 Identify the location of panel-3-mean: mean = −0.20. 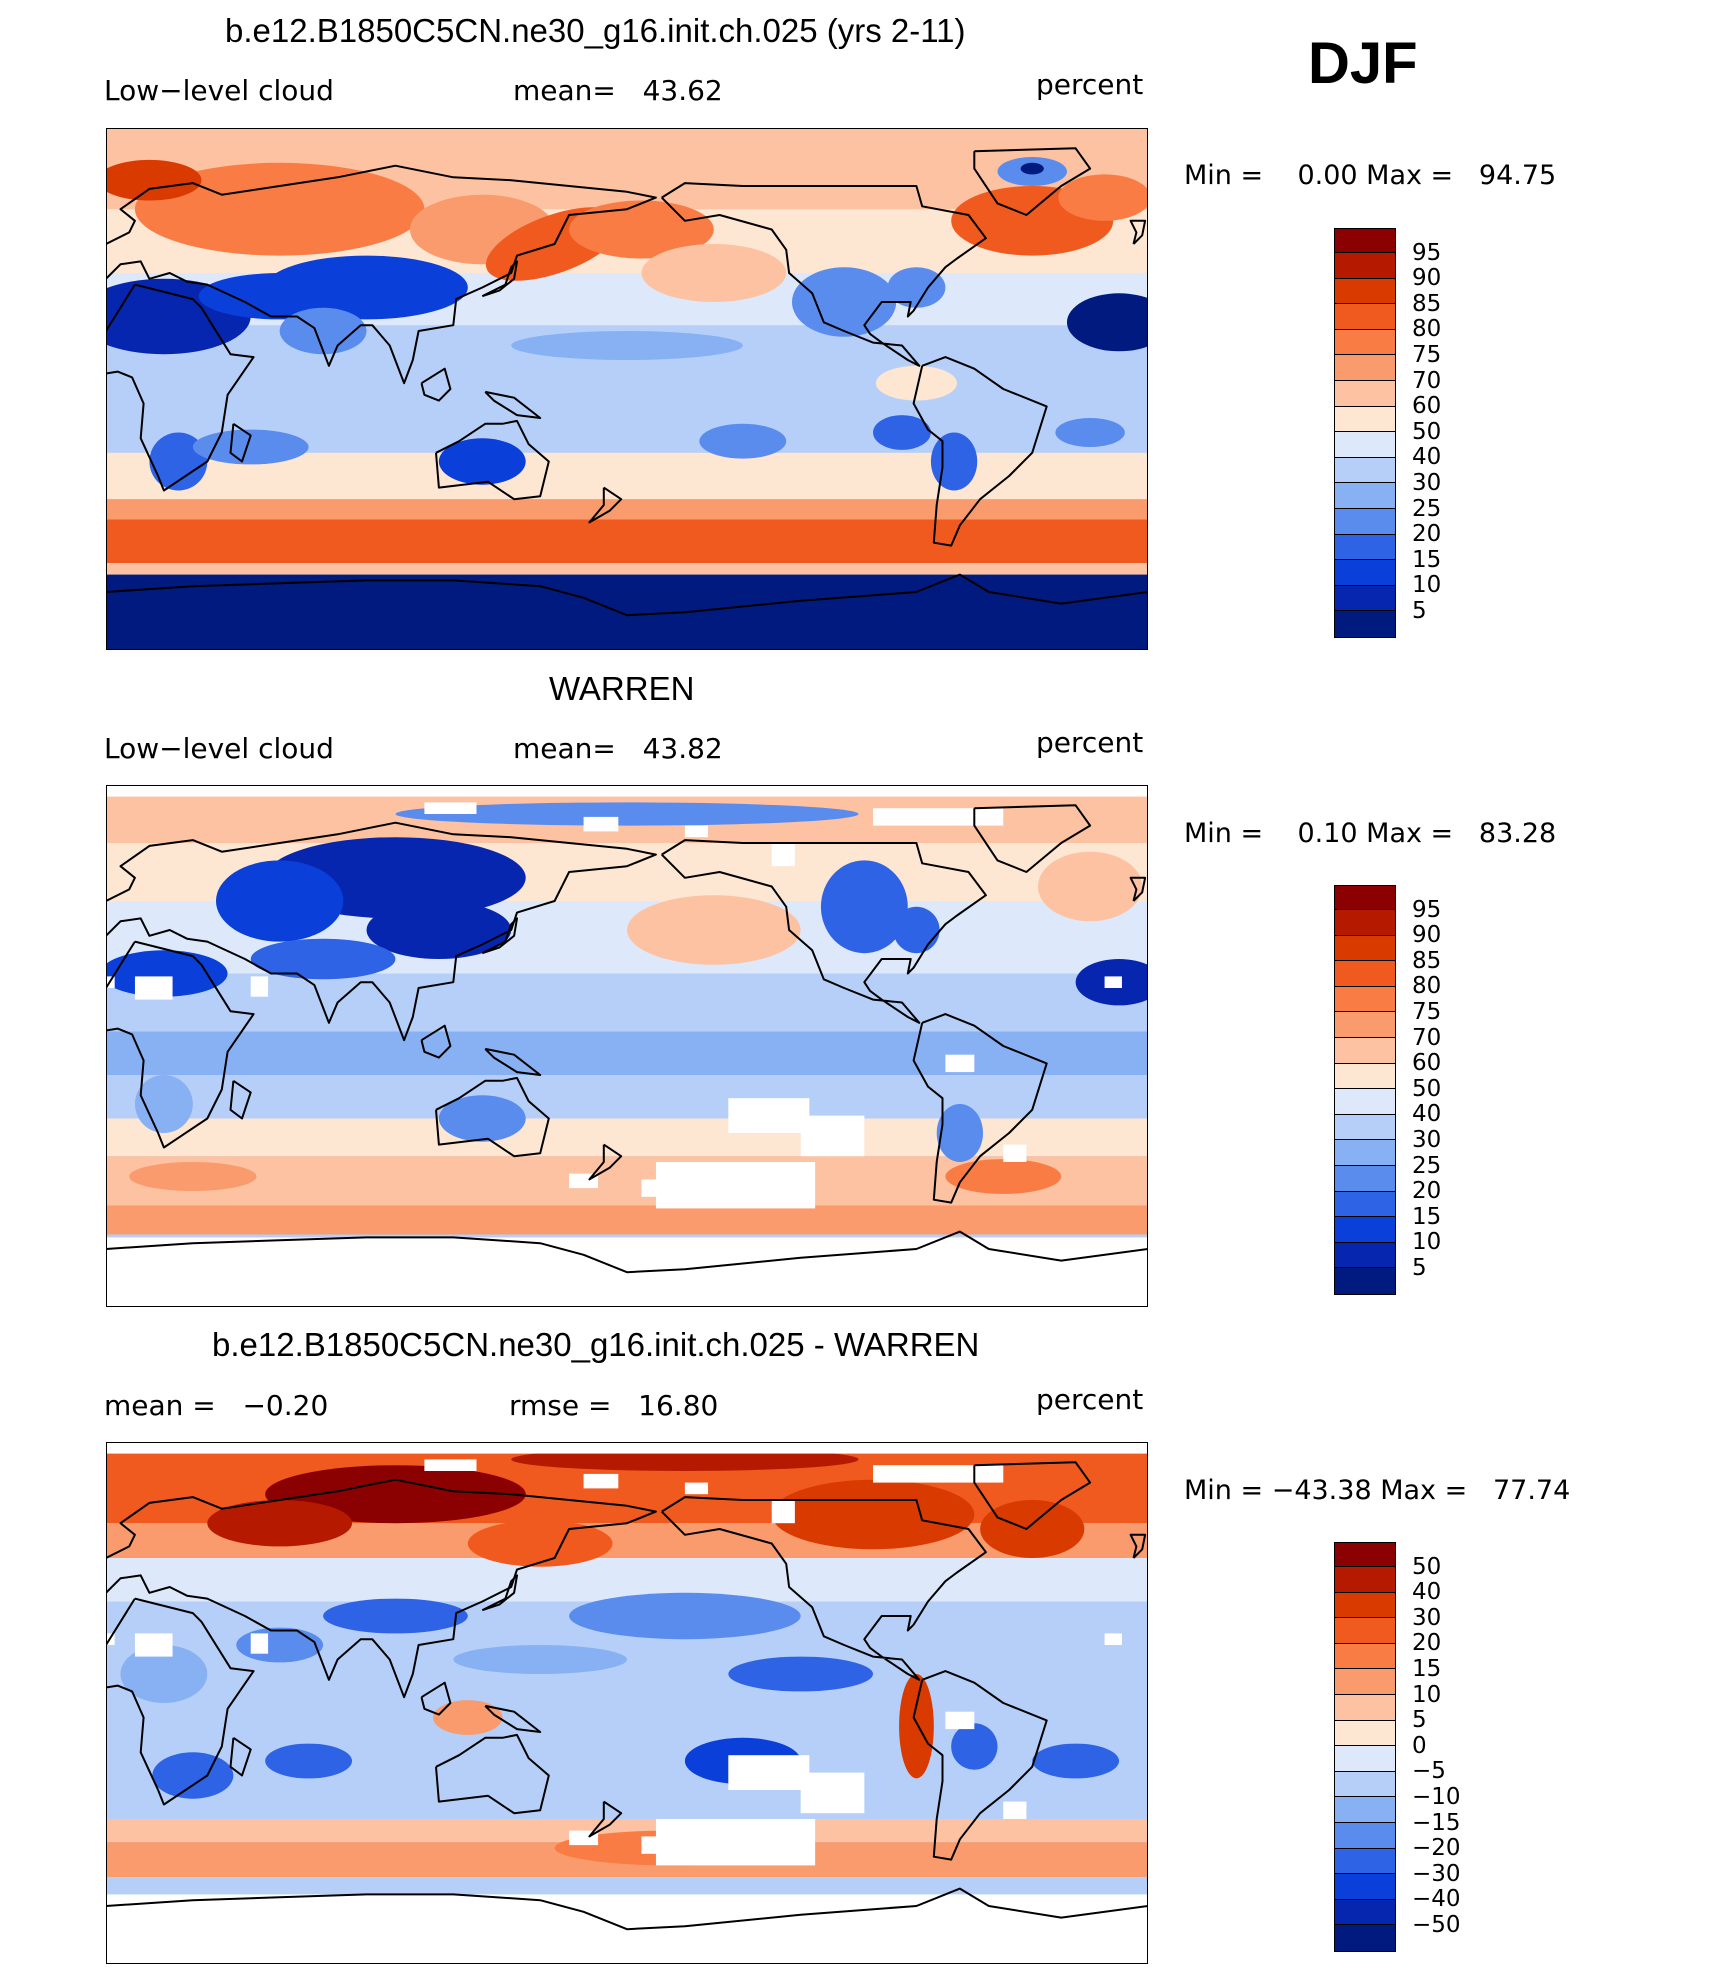
(216, 1405).